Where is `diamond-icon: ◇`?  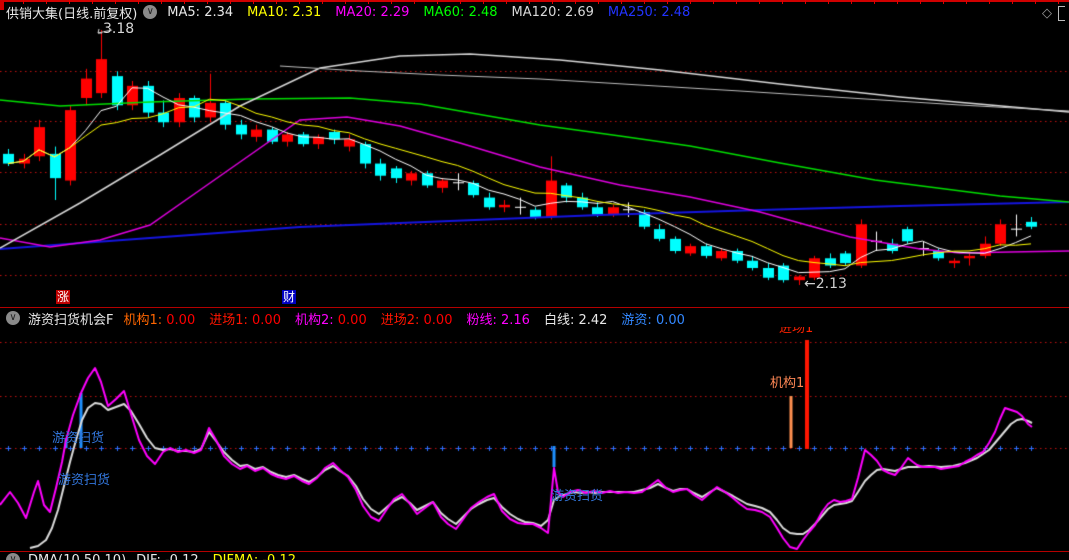
diamond-icon: ◇ is located at coordinates (1047, 13).